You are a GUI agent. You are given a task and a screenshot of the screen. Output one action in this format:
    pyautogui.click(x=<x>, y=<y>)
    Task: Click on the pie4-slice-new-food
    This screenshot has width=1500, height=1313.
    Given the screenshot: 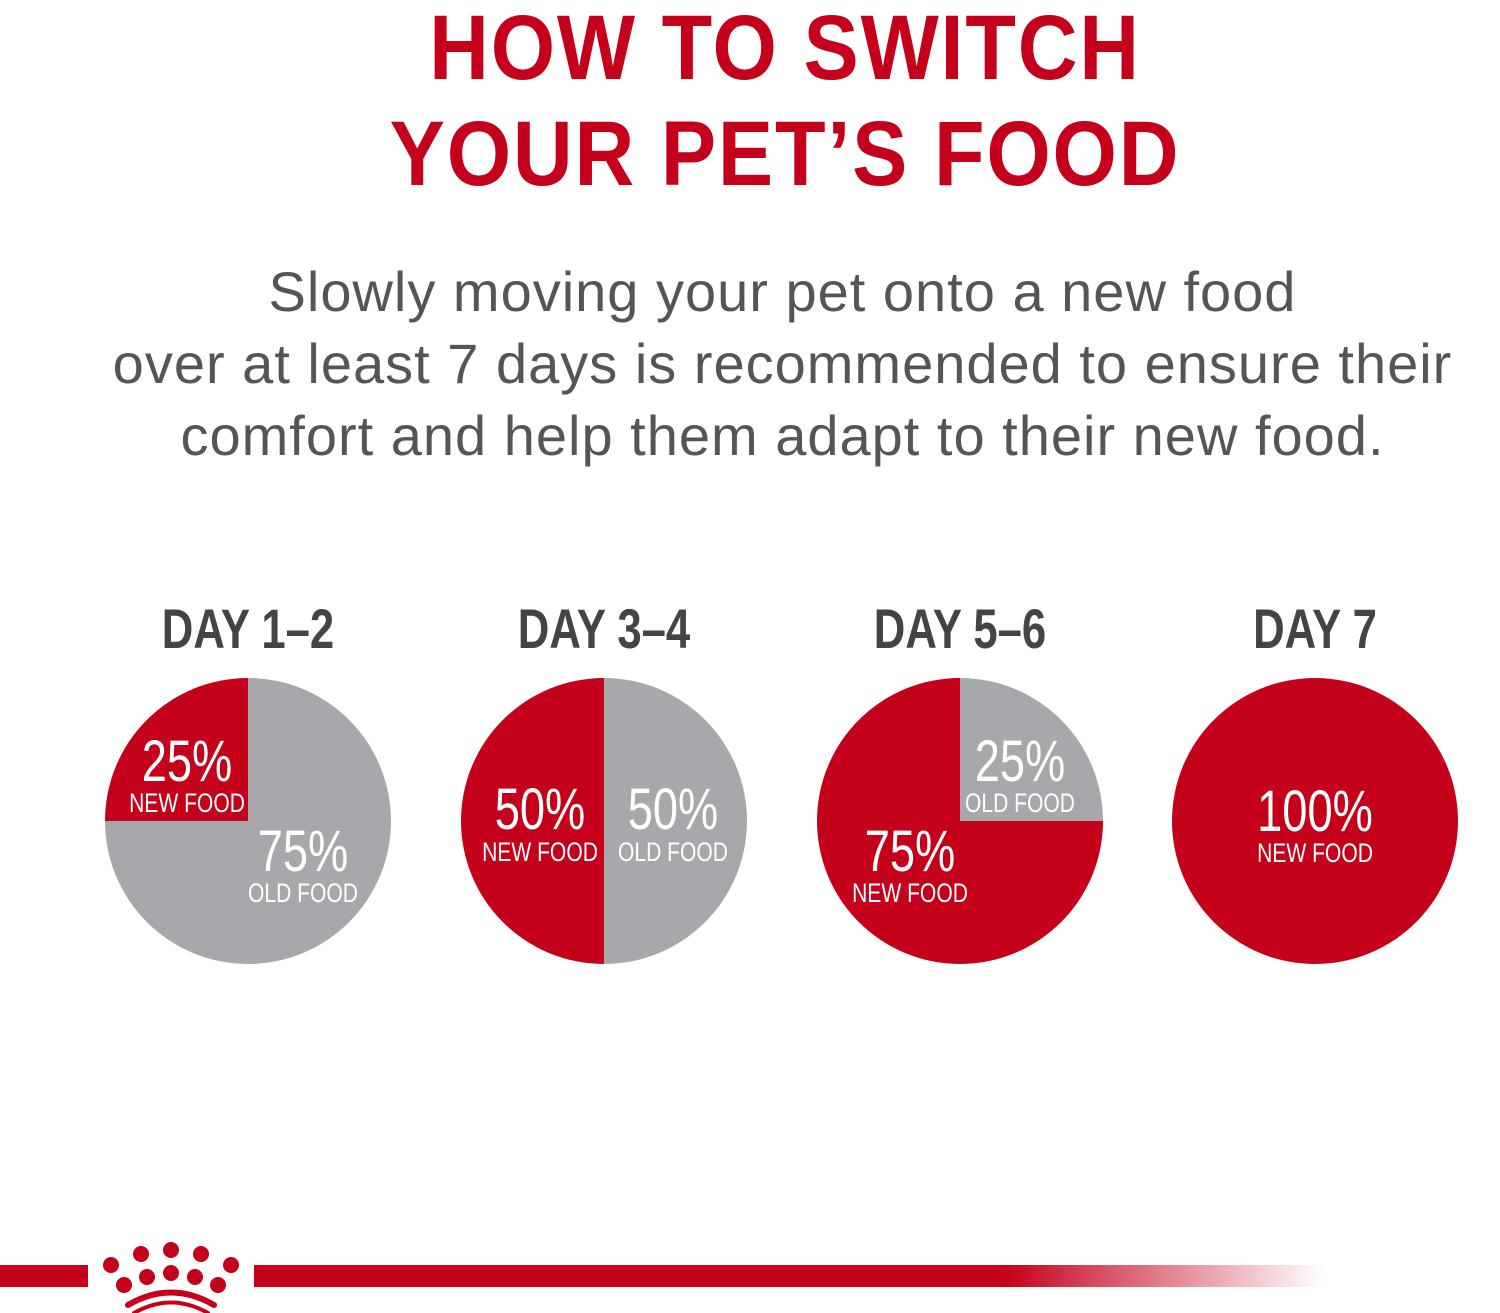 What is the action you would take?
    pyautogui.click(x=1315, y=821)
    